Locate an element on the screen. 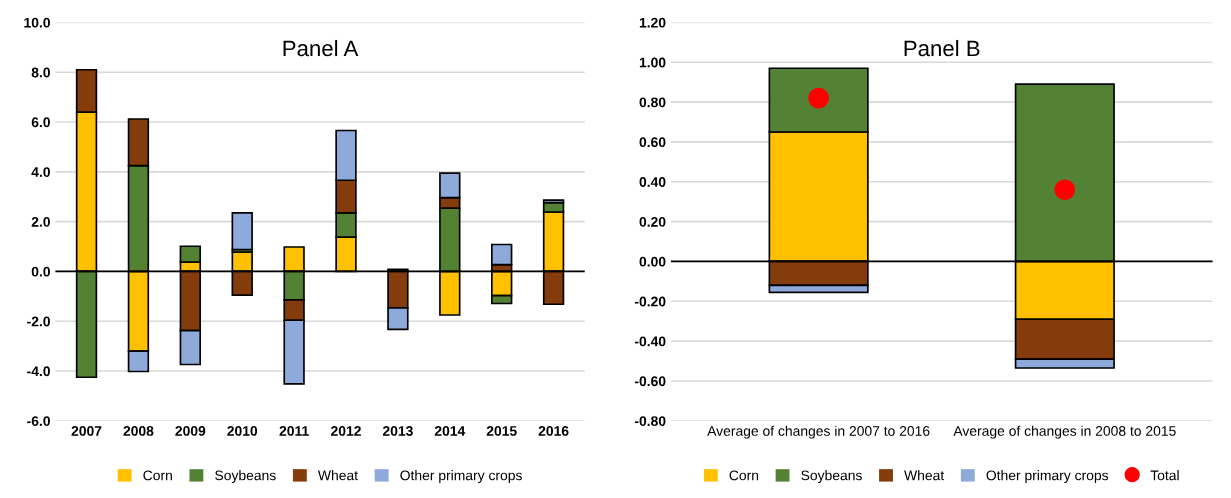 The height and width of the screenshot is (498, 1231). y-tick-label: -6.0 is located at coordinates (38, 421).